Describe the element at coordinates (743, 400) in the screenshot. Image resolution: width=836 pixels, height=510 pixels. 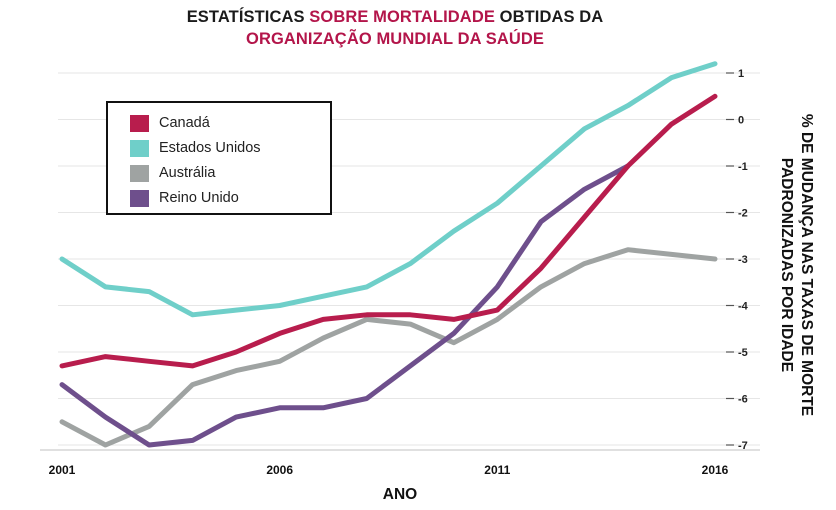
I see `y-tick-label: -6` at that location.